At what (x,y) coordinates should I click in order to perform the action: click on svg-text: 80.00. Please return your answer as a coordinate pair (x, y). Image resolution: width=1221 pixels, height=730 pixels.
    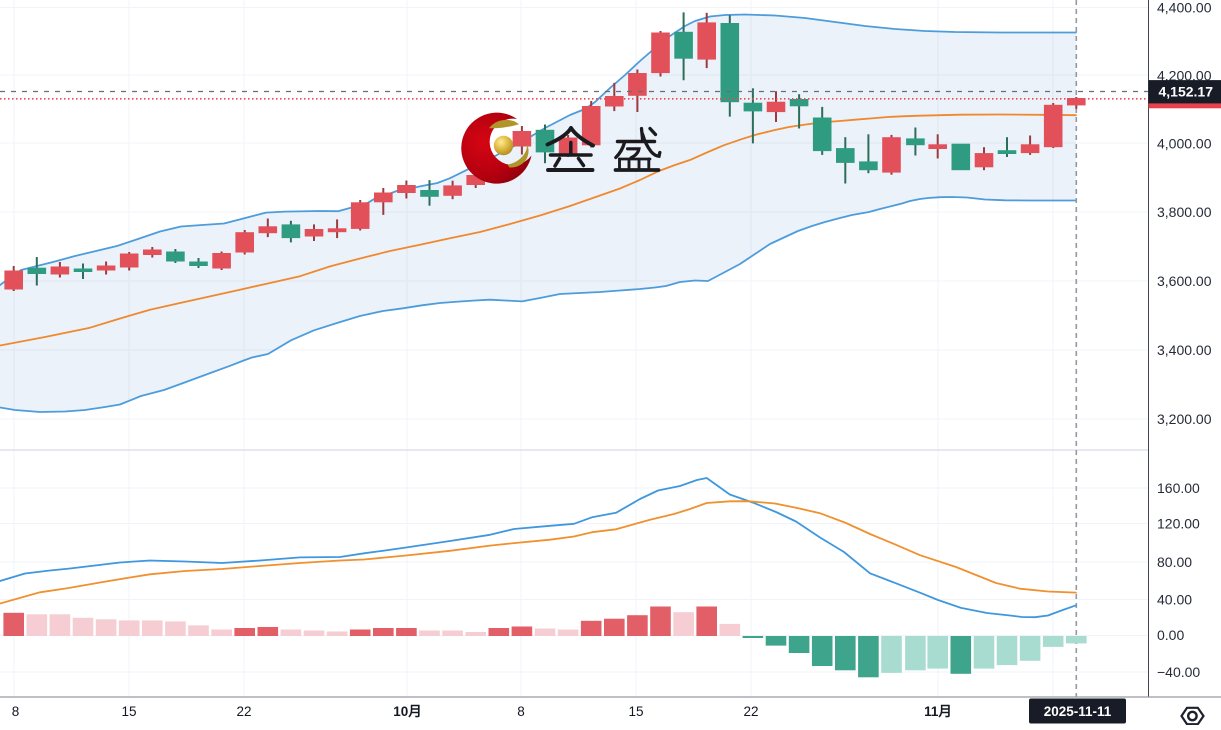
    Looking at the image, I should click on (1174, 562).